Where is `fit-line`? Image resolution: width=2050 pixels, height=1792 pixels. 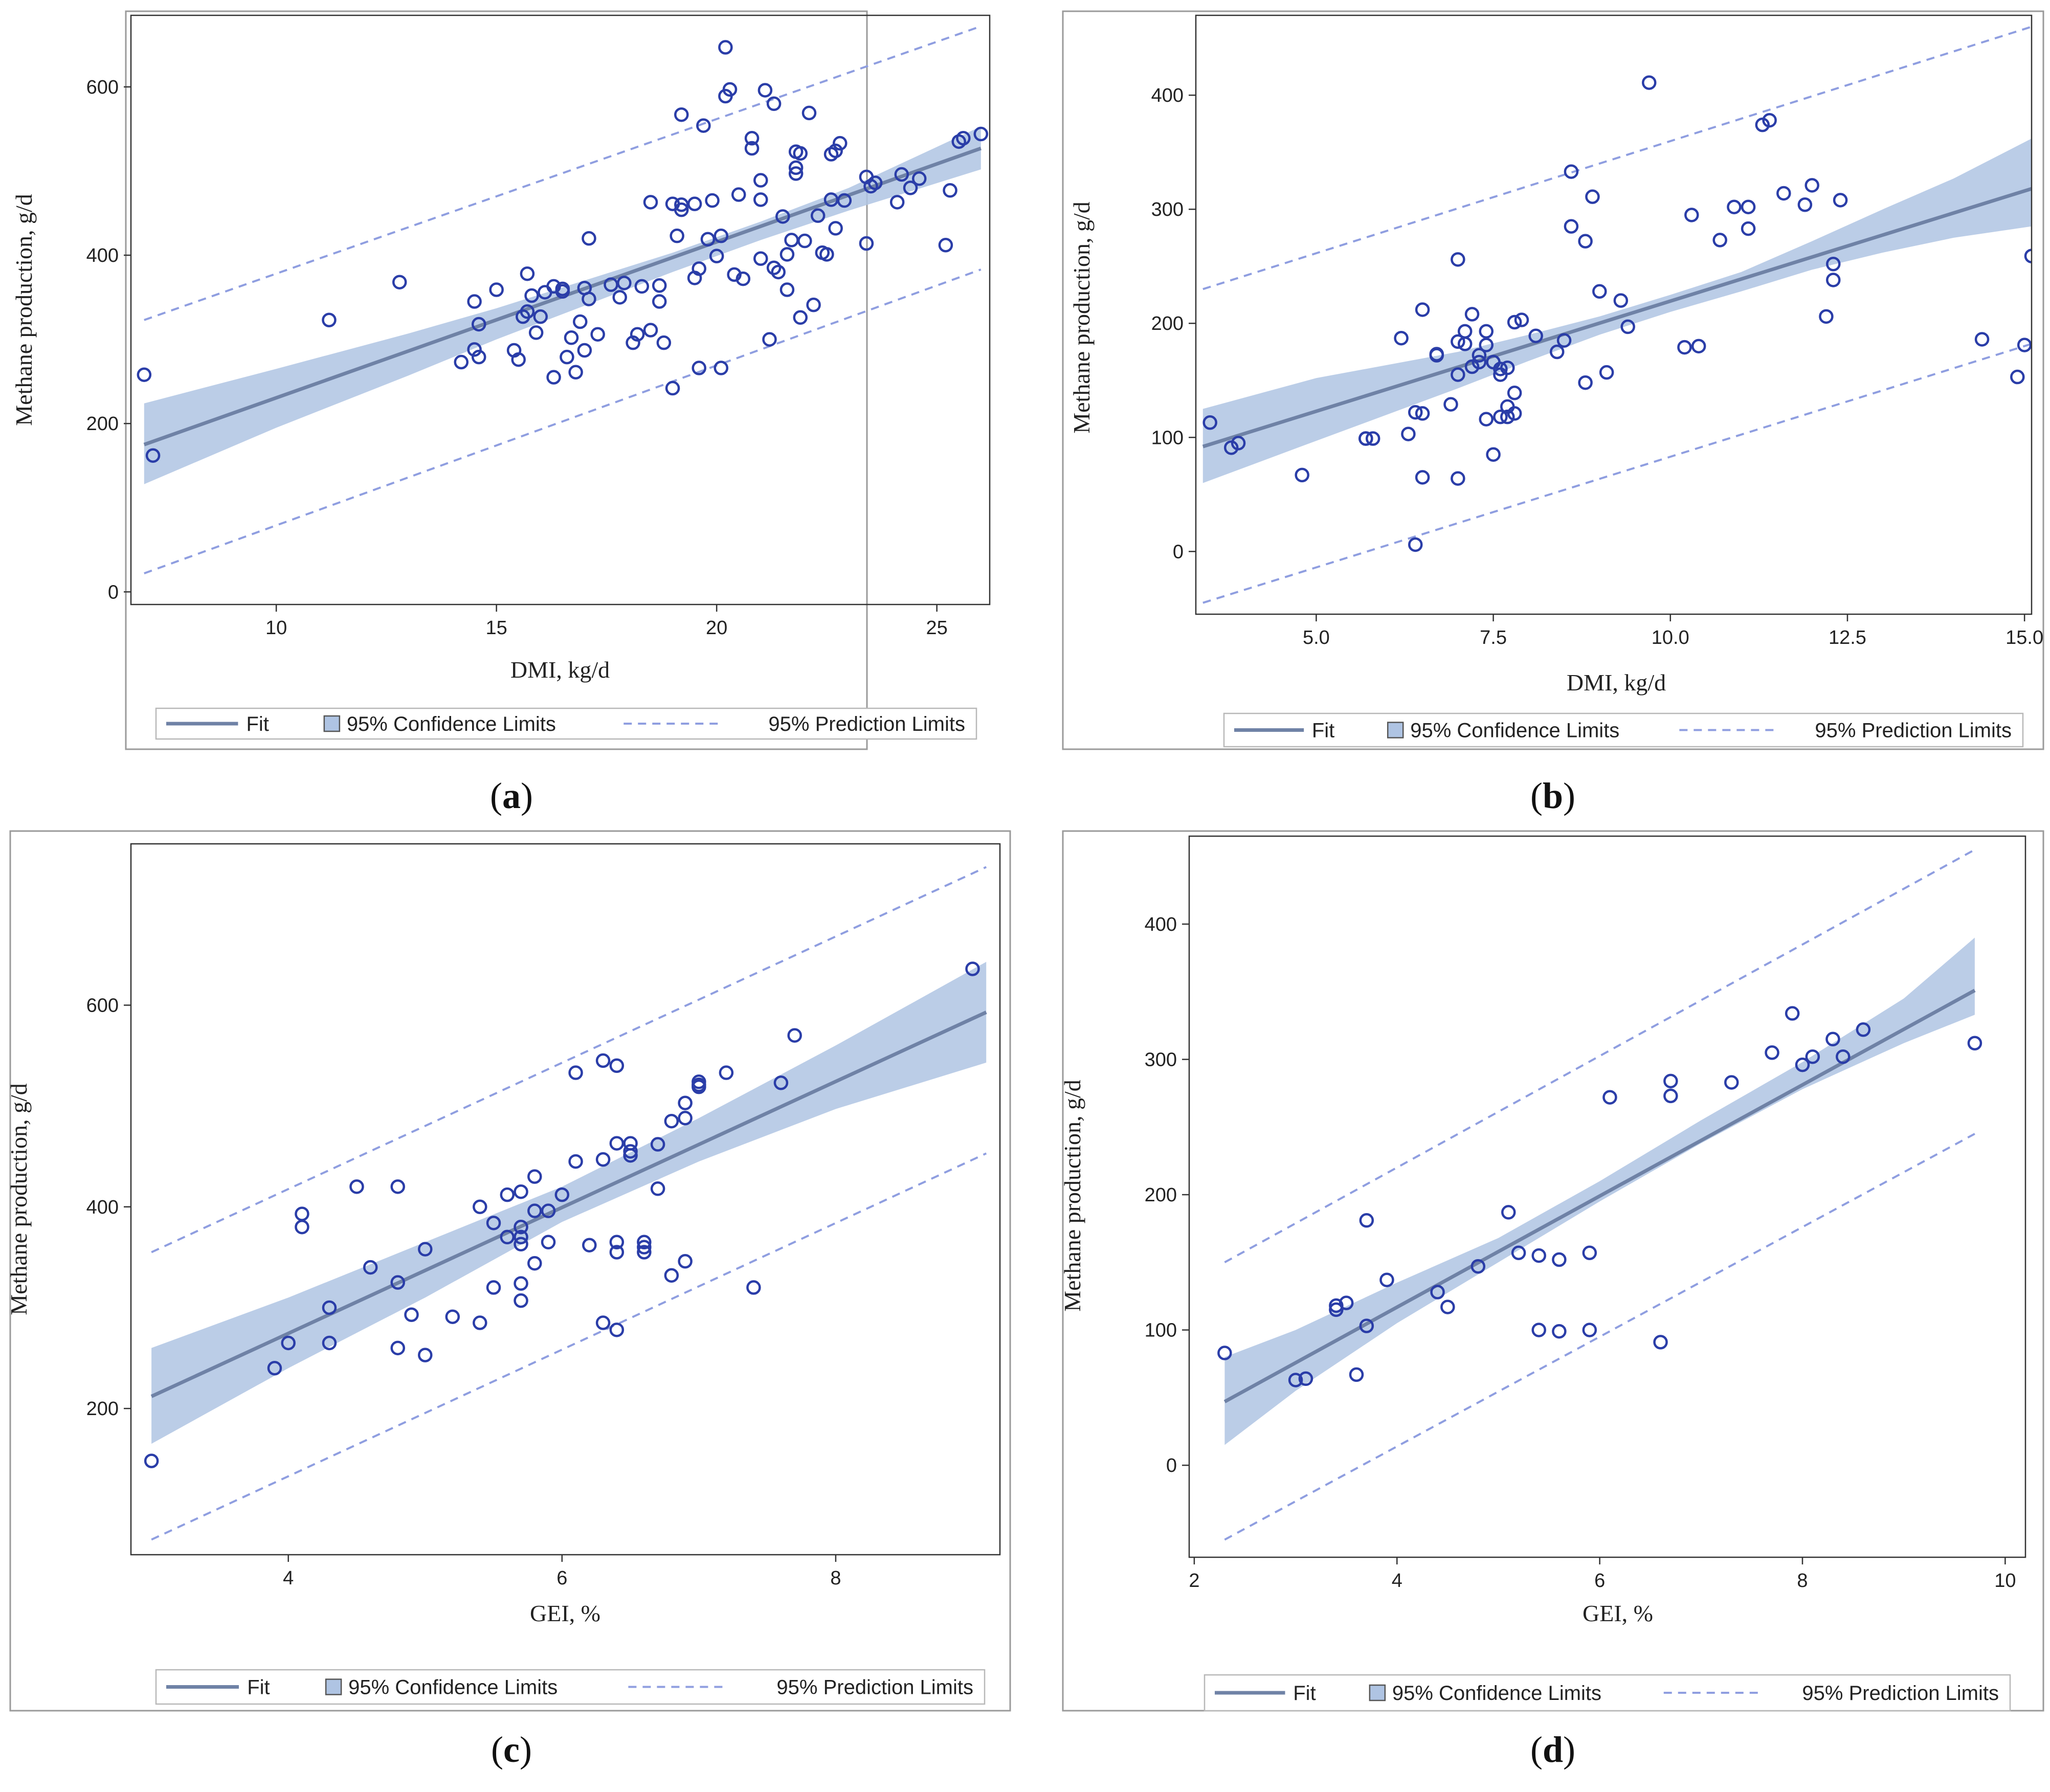
fit-line is located at coordinates (568, 1204).